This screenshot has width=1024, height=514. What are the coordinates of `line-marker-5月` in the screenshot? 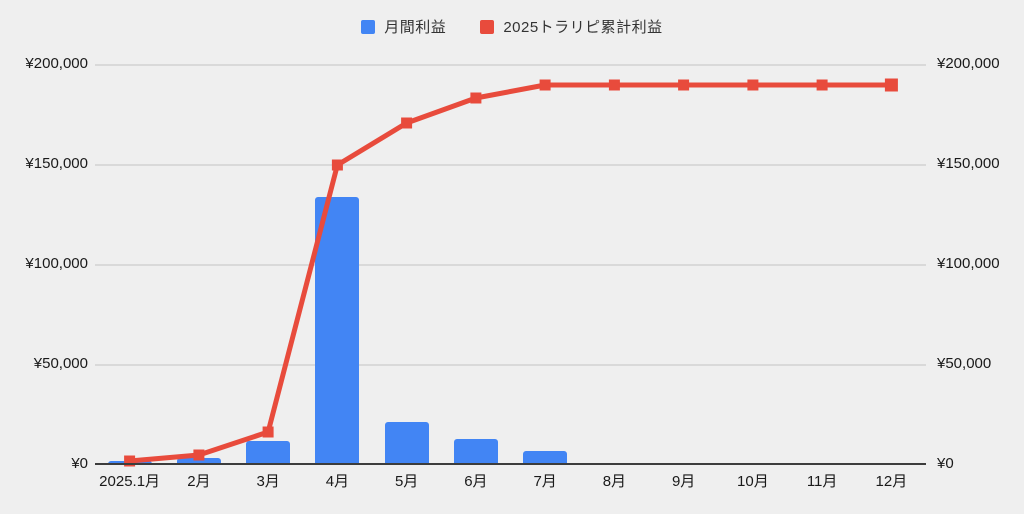 It's located at (407, 123).